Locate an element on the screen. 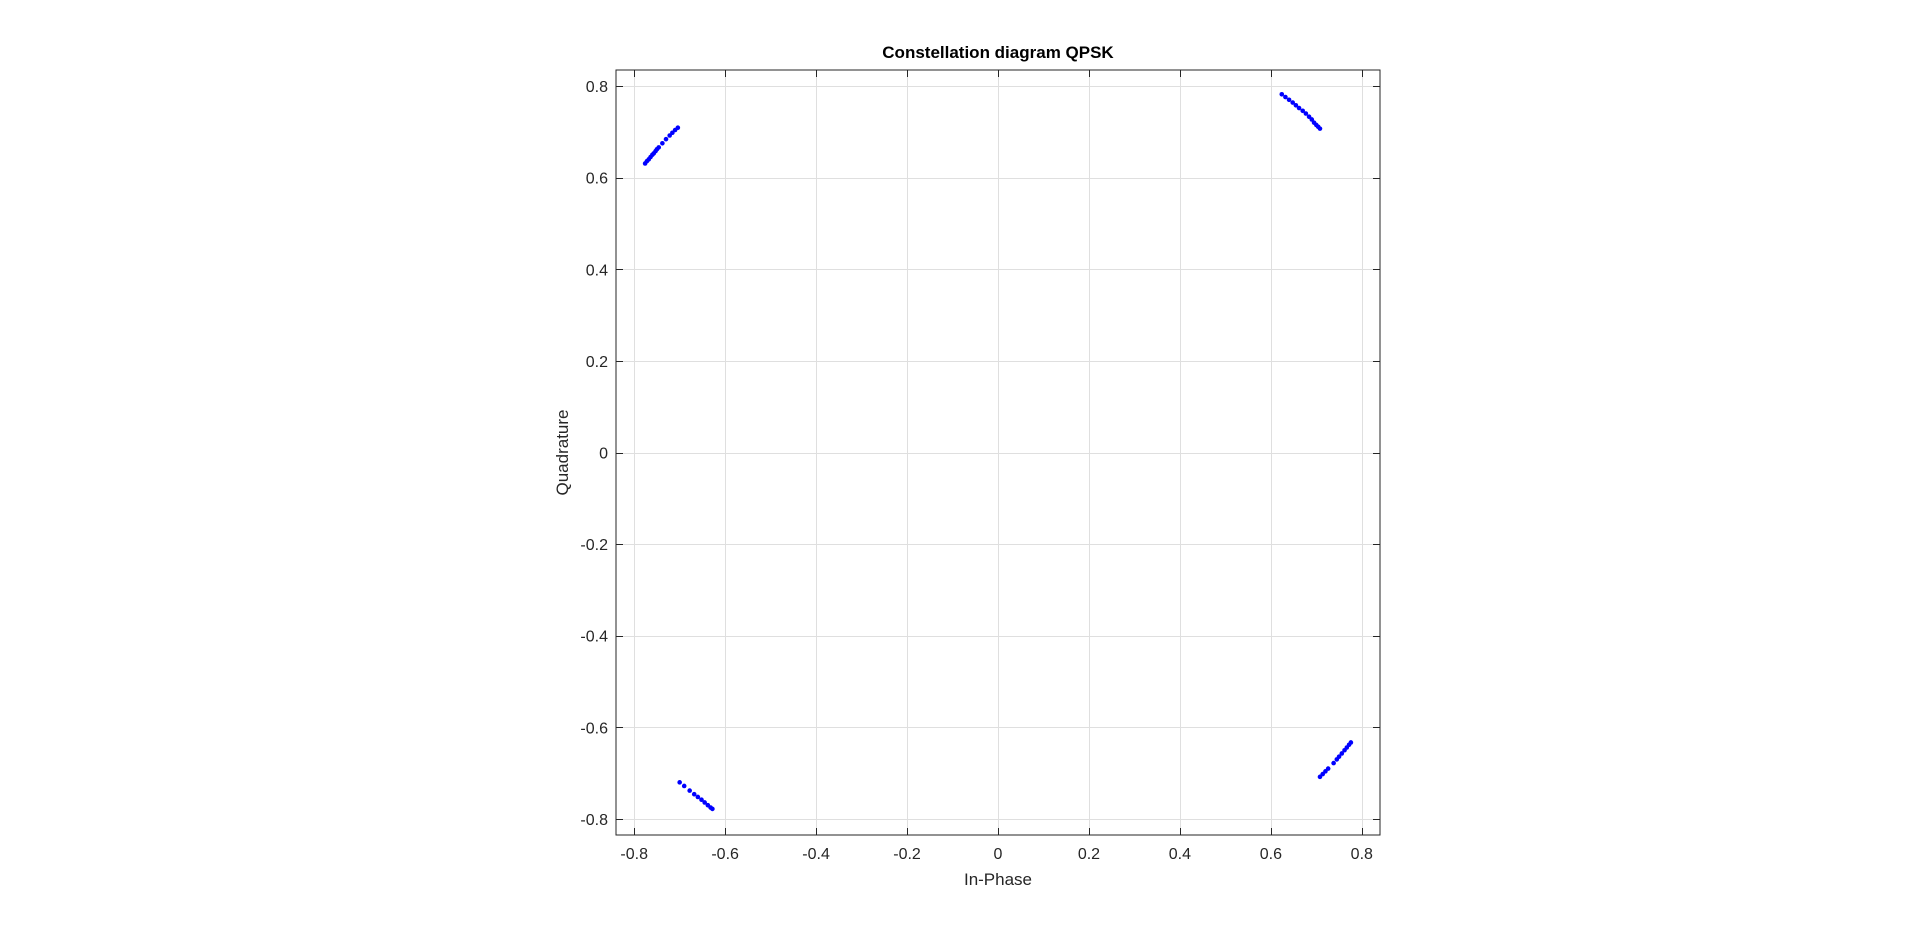 Image resolution: width=1920 pixels, height=936 pixels. y-tick-label: 0.2 is located at coordinates (597, 362).